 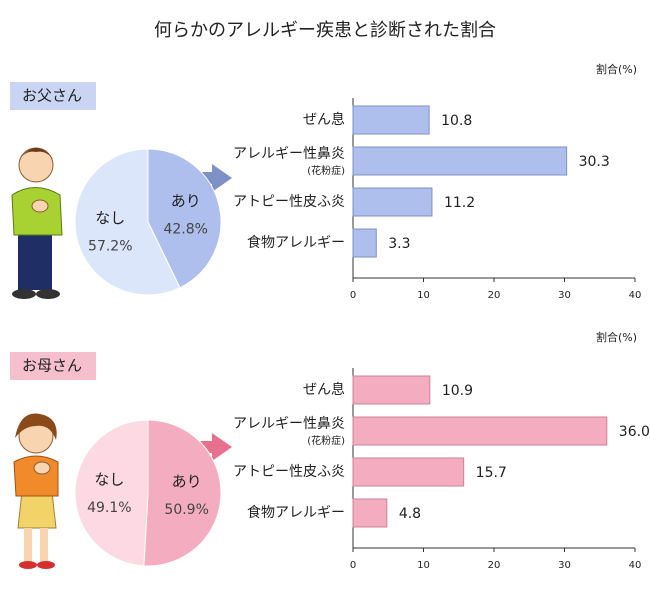 I want to click on value-label: 4.8, so click(x=410, y=514).